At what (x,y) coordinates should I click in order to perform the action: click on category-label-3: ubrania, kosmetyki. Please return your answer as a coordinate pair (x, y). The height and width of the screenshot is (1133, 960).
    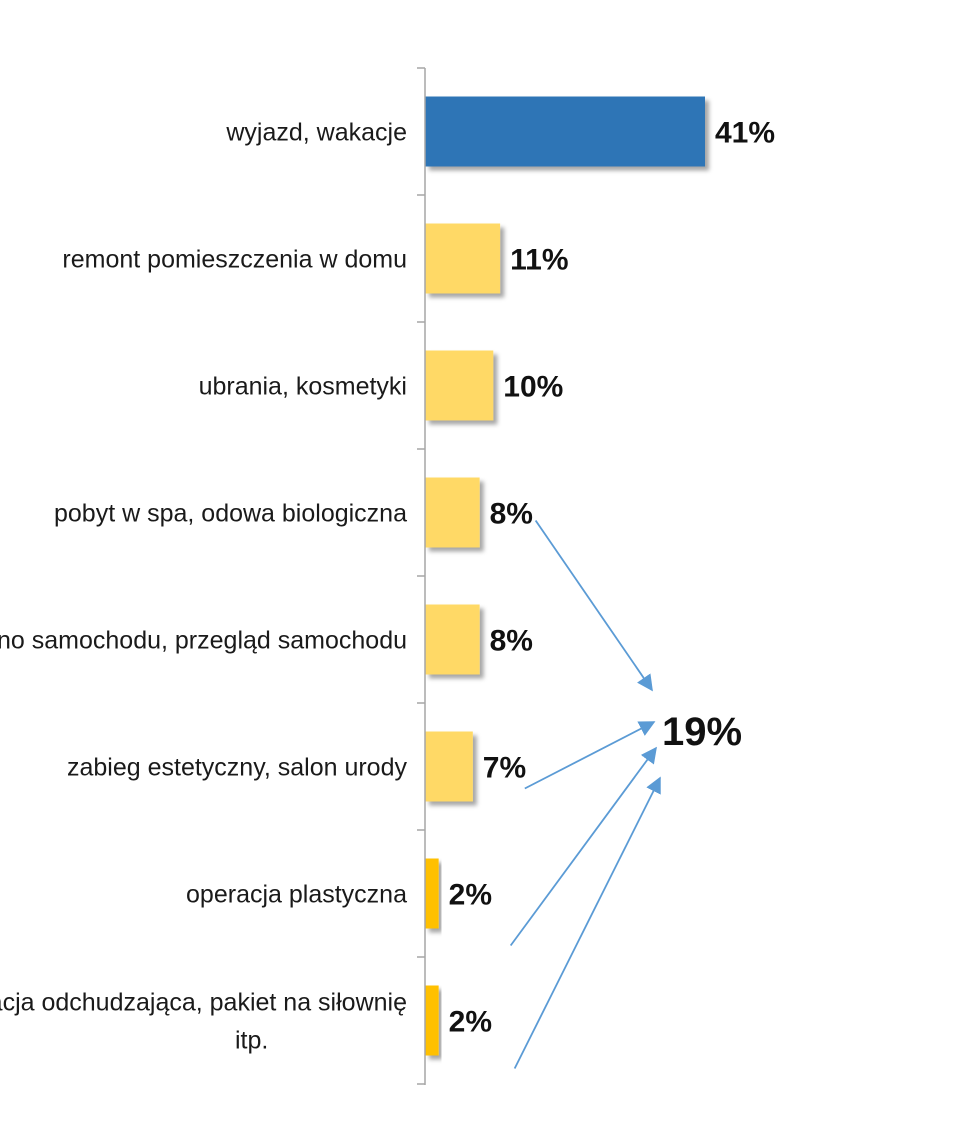
    Looking at the image, I should click on (303, 387).